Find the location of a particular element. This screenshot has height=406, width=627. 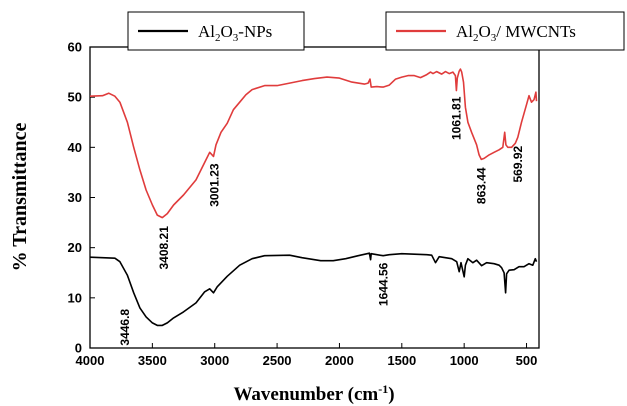

peak-label: 569.92 is located at coordinates (518, 163).